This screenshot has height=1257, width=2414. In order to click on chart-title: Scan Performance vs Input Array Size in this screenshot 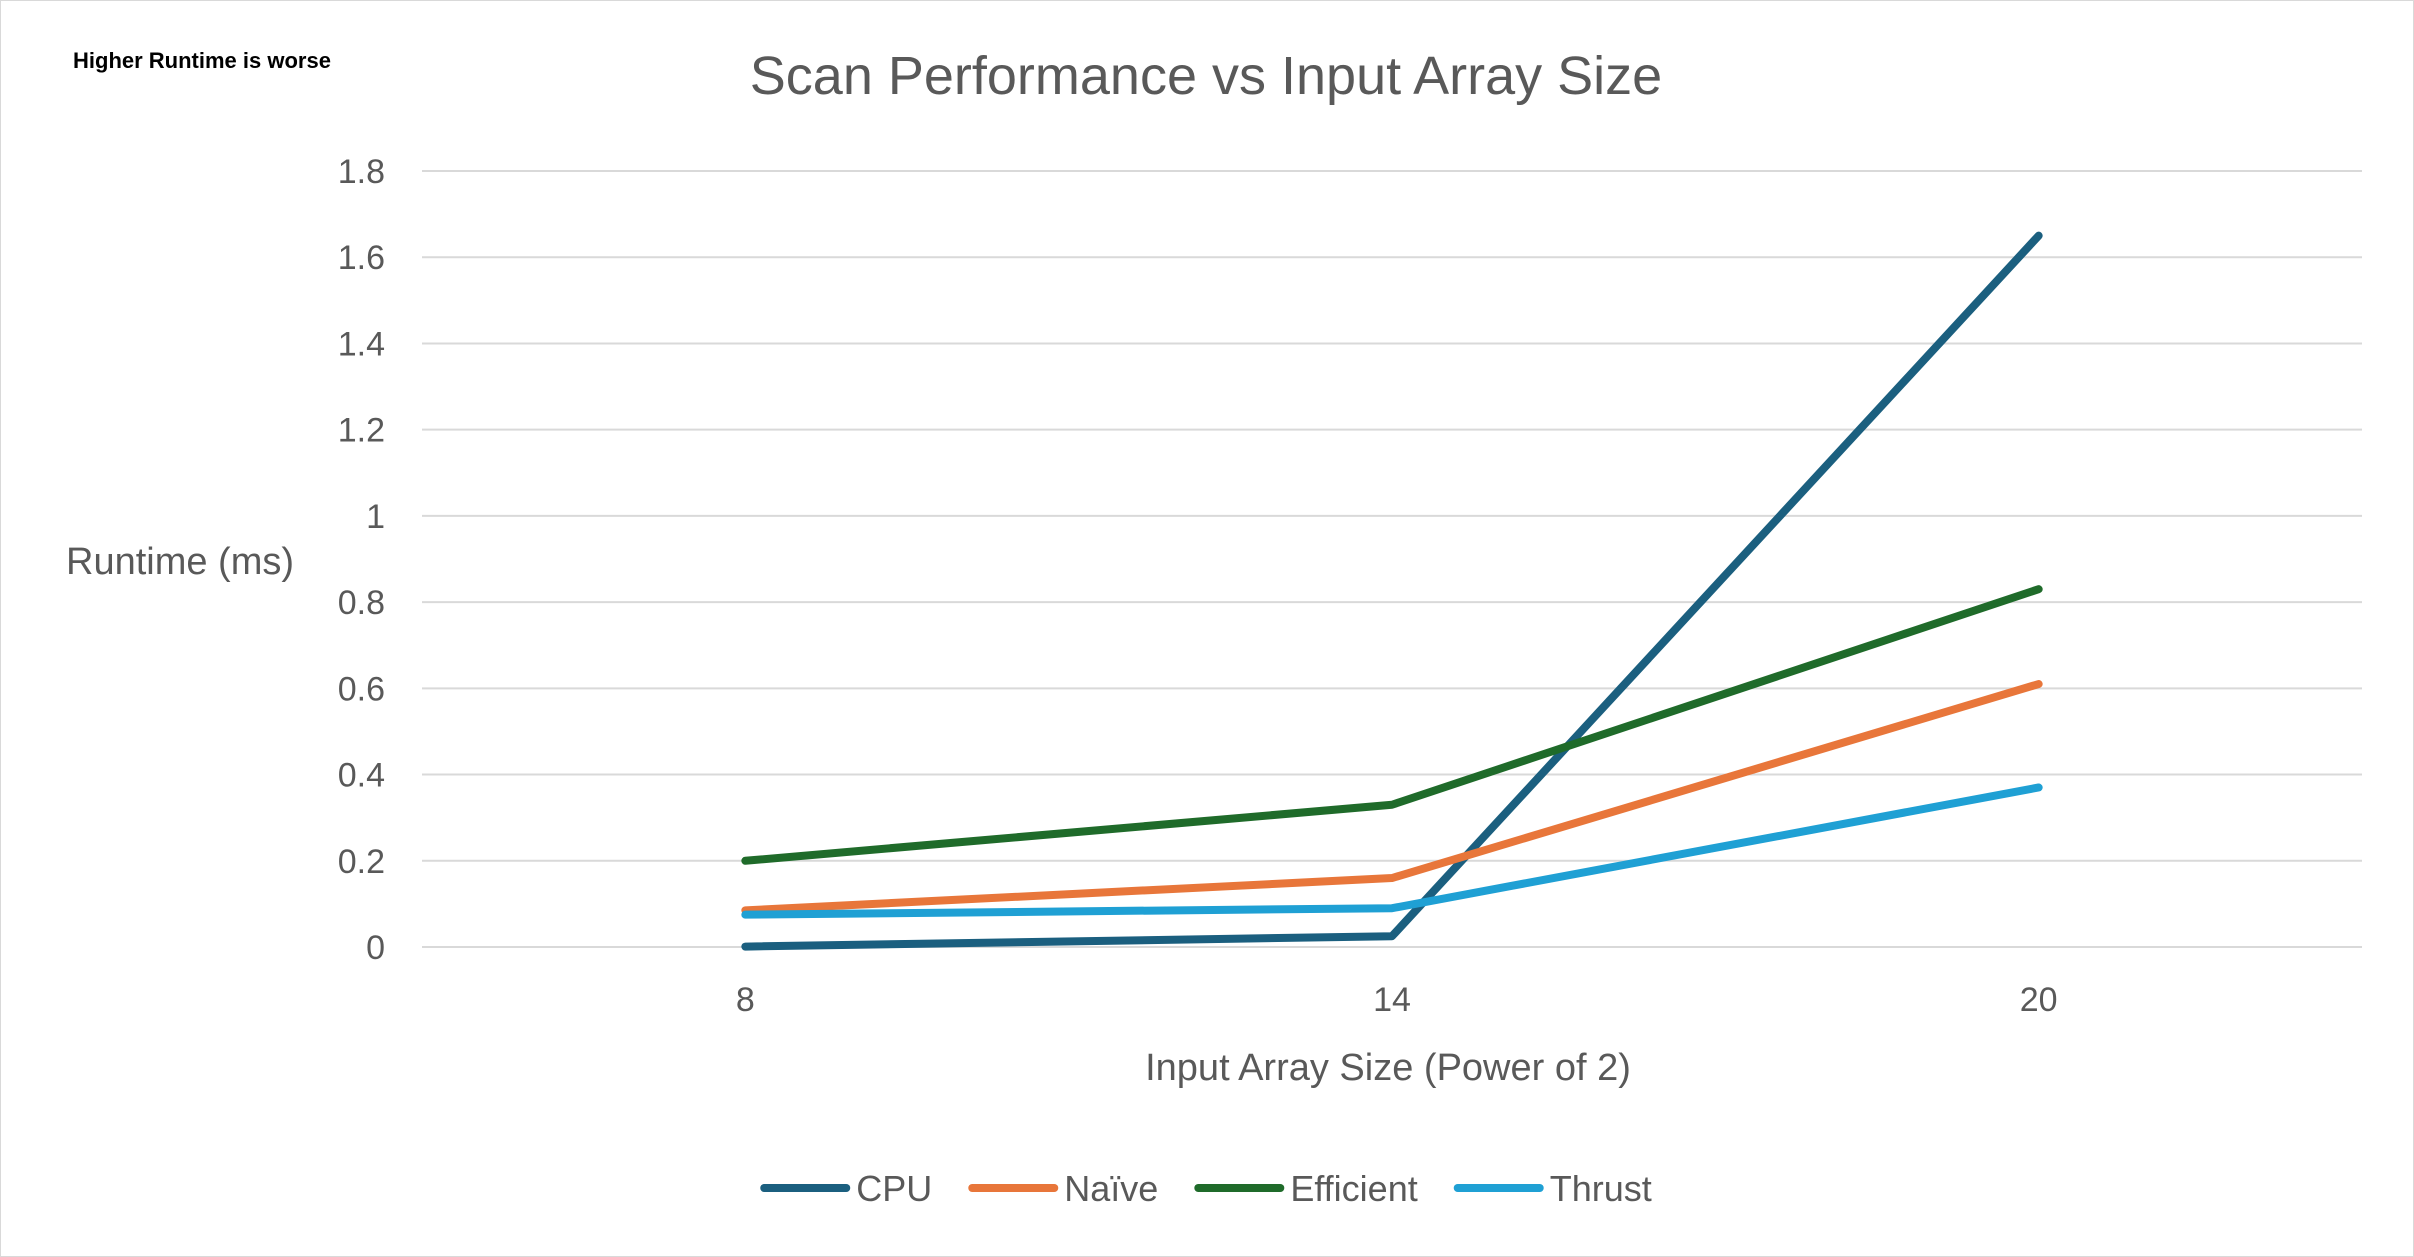, I will do `click(1206, 76)`.